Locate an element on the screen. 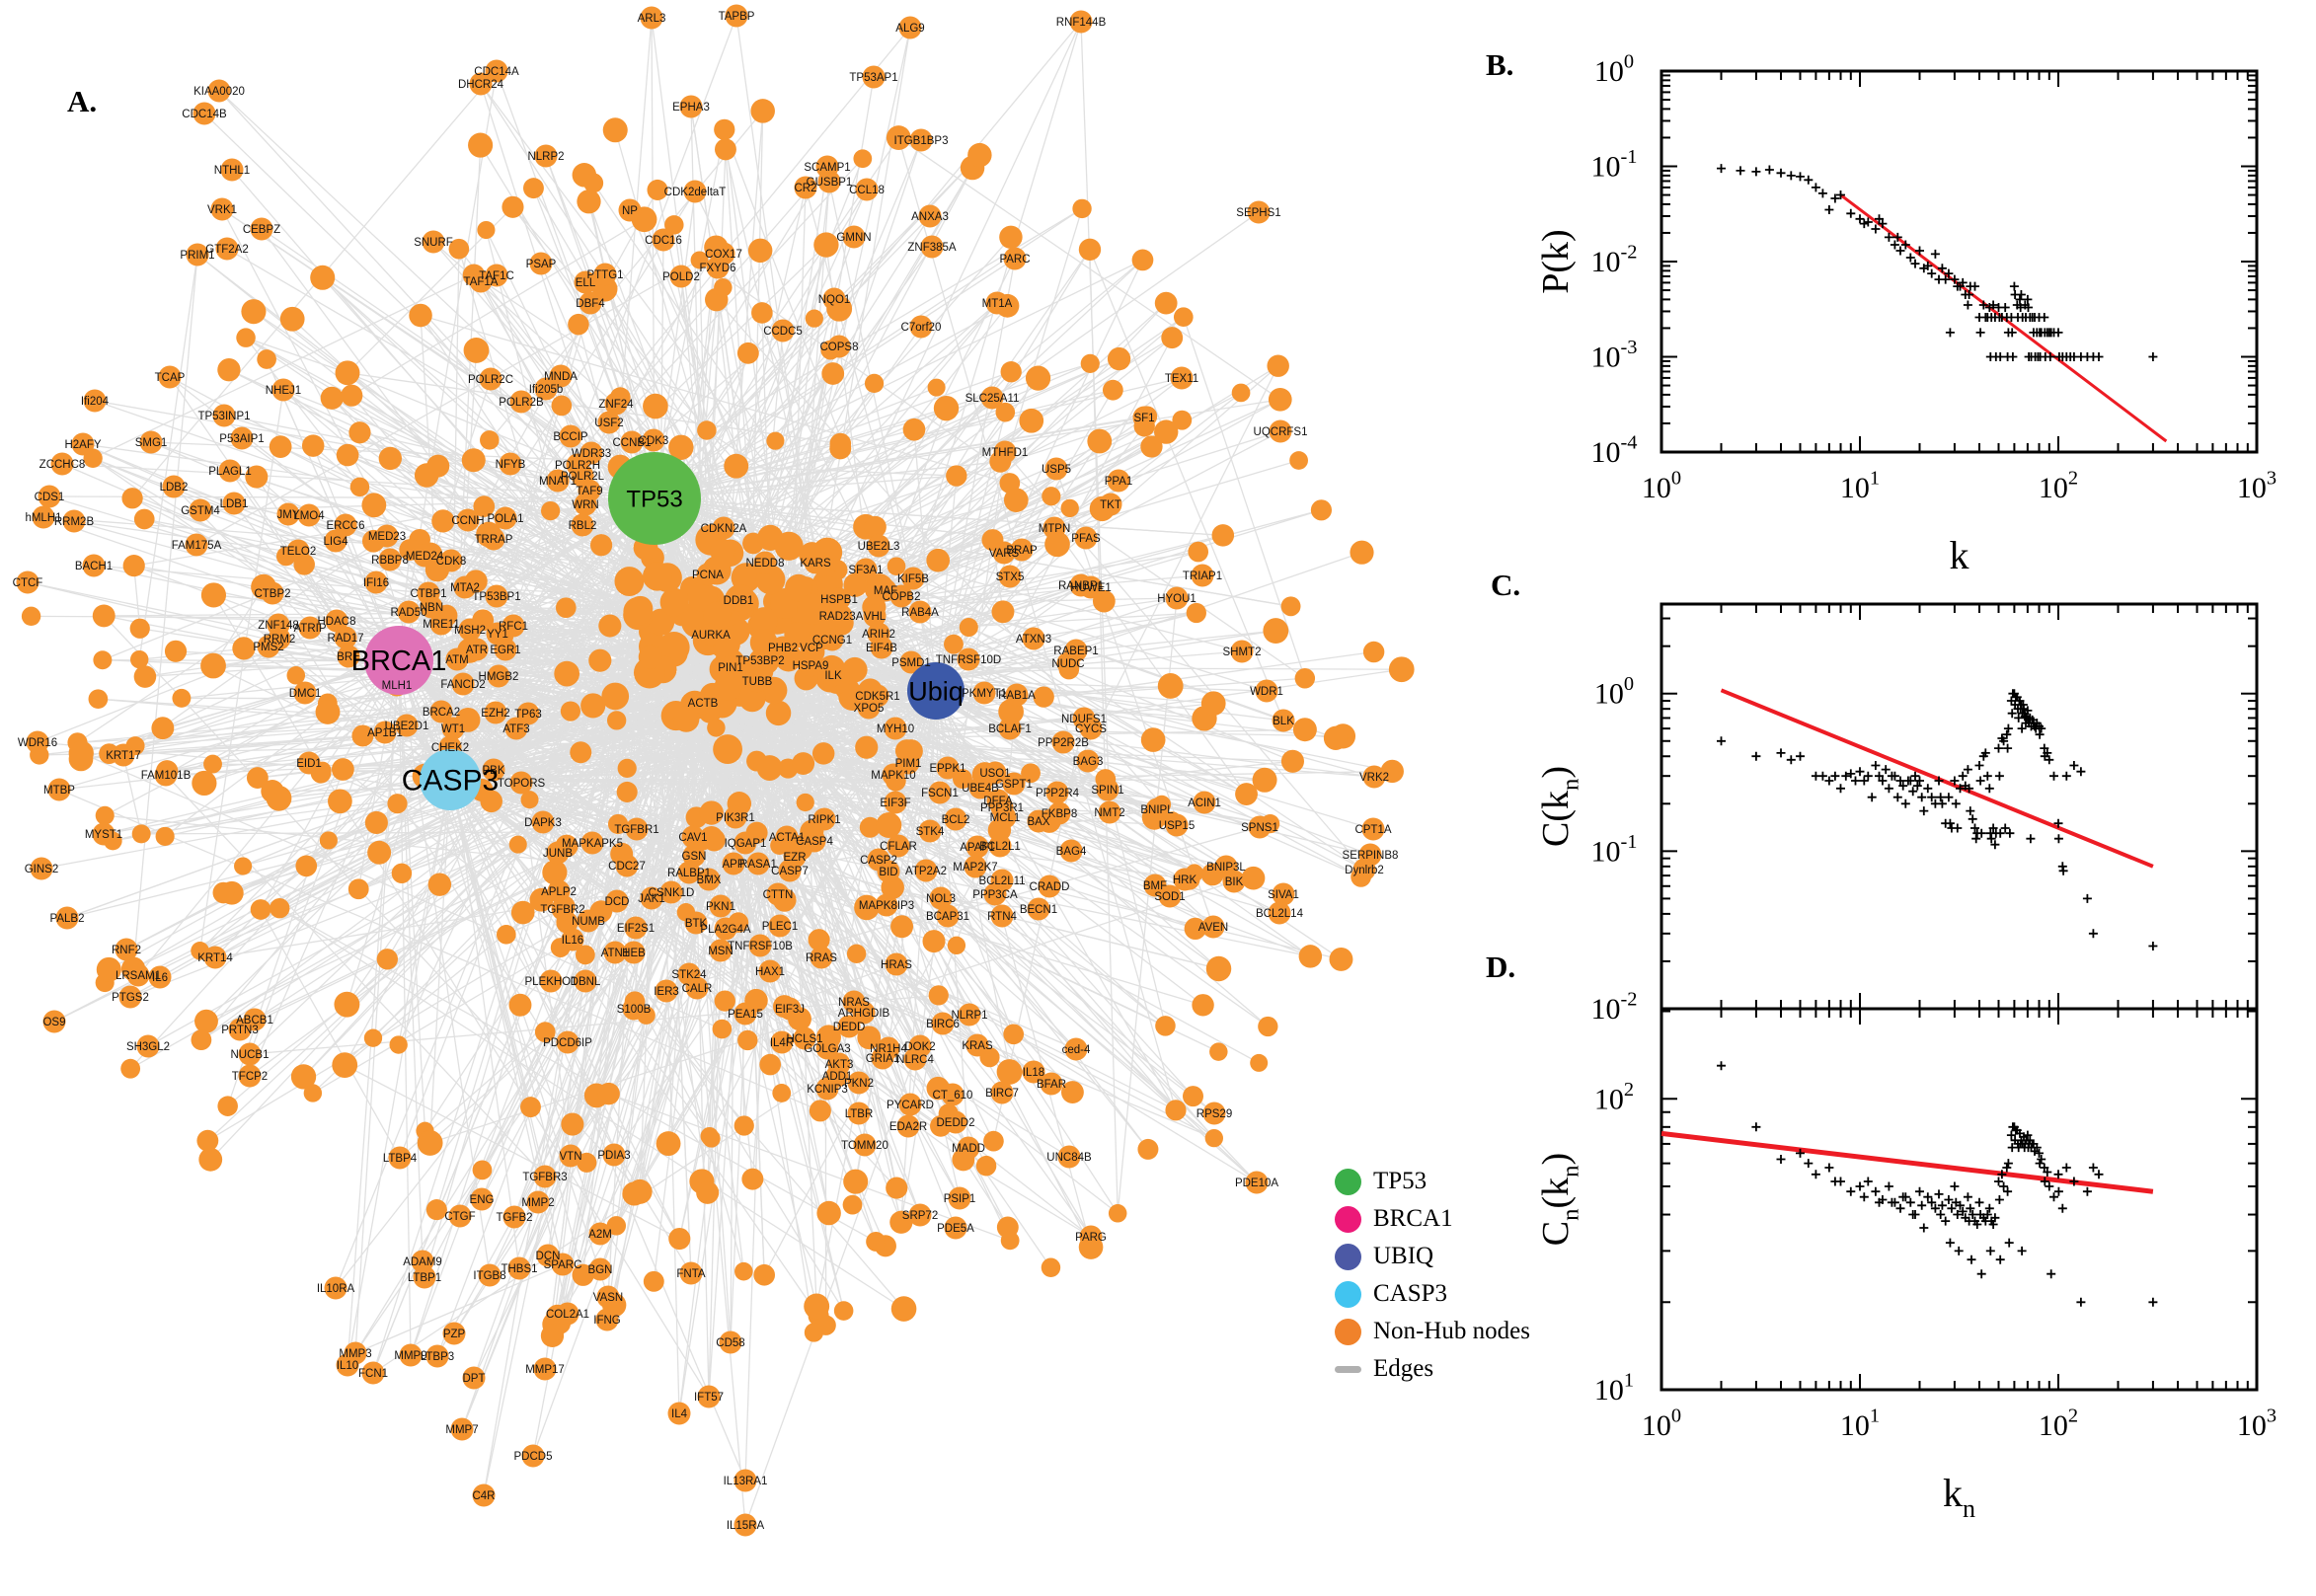 This screenshot has width=2316, height=1596. network-node-label: IL18 is located at coordinates (1033, 1073).